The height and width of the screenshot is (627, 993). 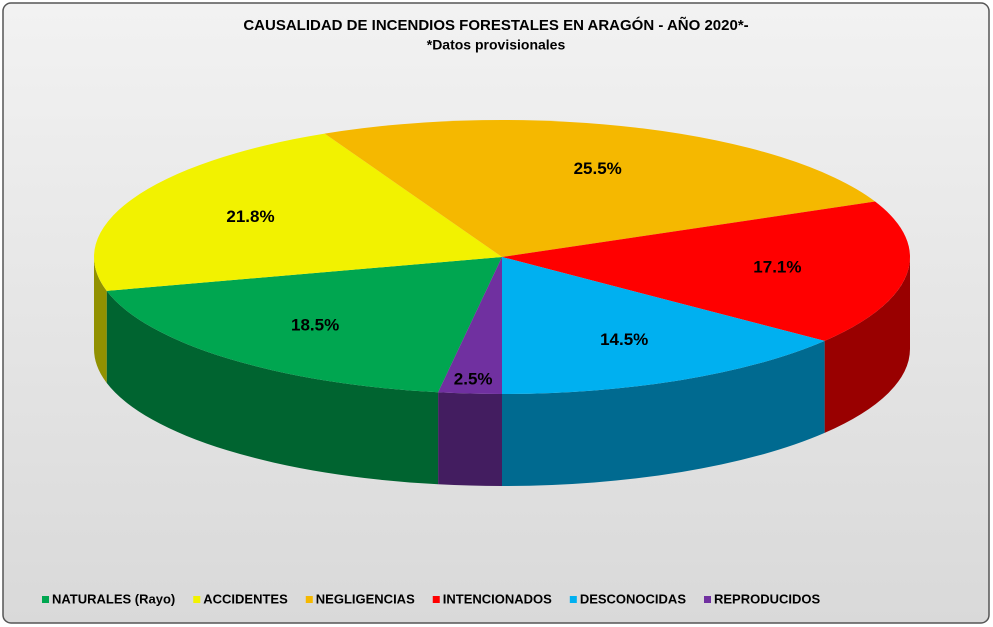 What do you see at coordinates (633, 598) in the screenshot?
I see `legend-label: DESCONOCIDAS` at bounding box center [633, 598].